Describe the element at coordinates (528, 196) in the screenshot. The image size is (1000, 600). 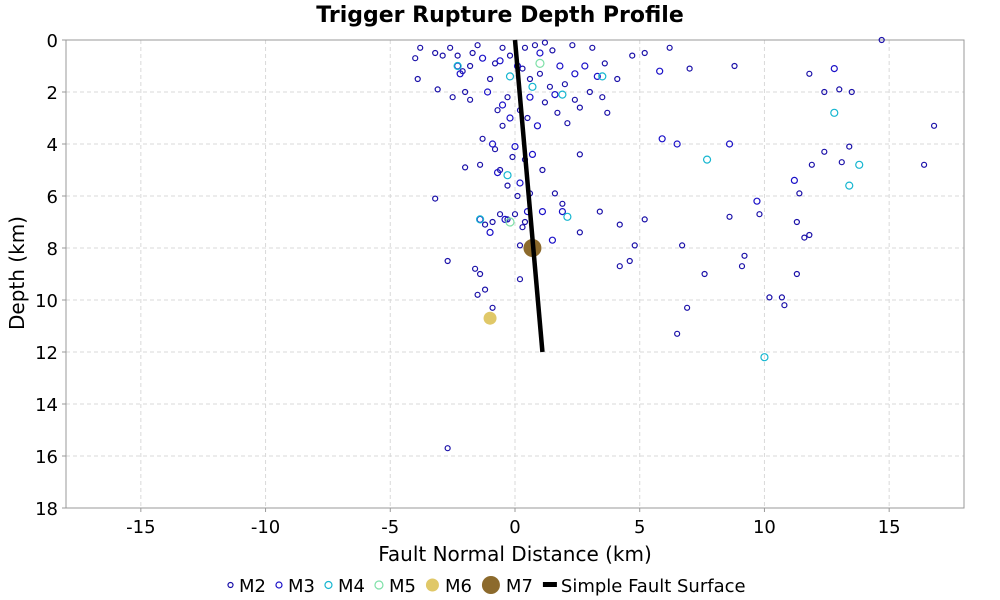
I see `fault-surface-line` at that location.